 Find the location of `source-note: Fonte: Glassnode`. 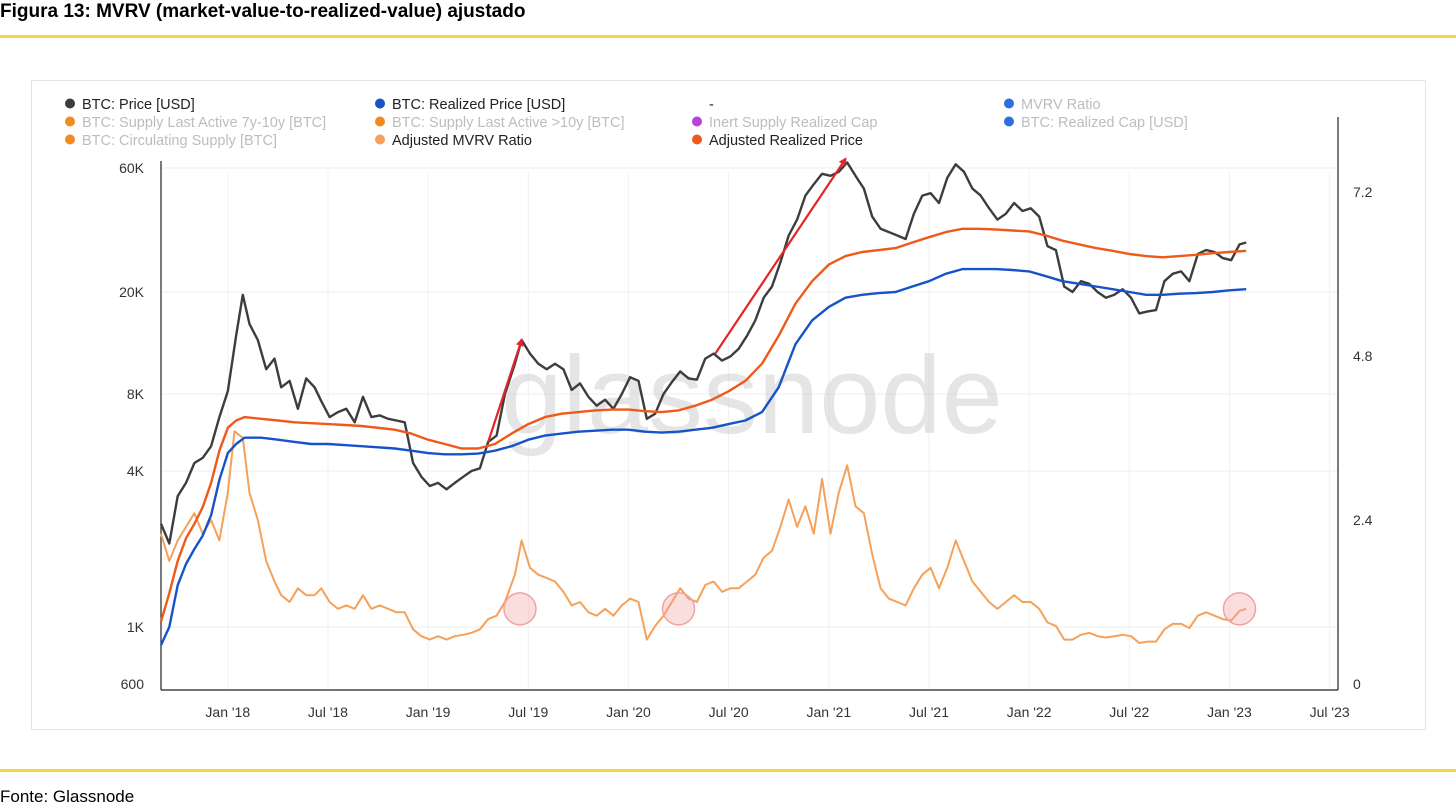

source-note: Fonte: Glassnode is located at coordinates (67, 796).